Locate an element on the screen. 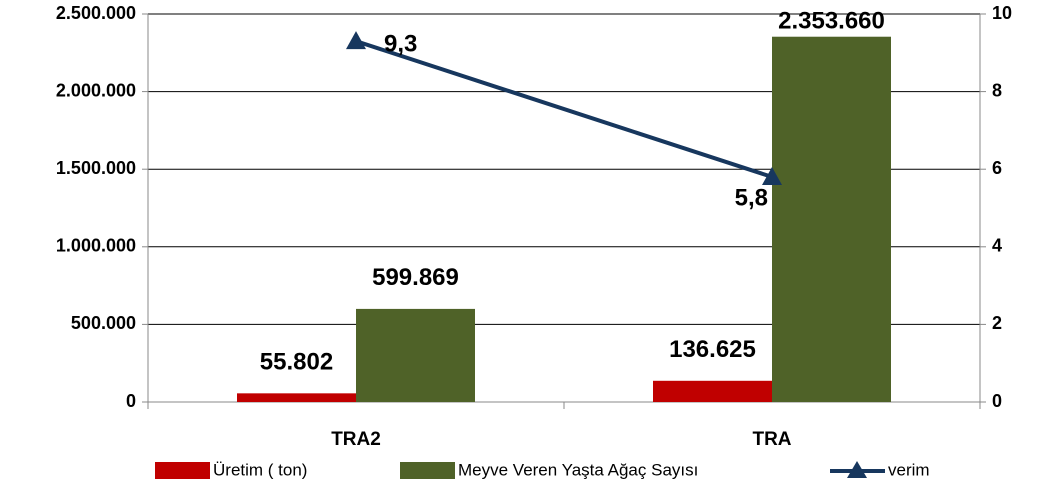 This screenshot has height=492, width=1038. data-label: 9,3 is located at coordinates (400, 44).